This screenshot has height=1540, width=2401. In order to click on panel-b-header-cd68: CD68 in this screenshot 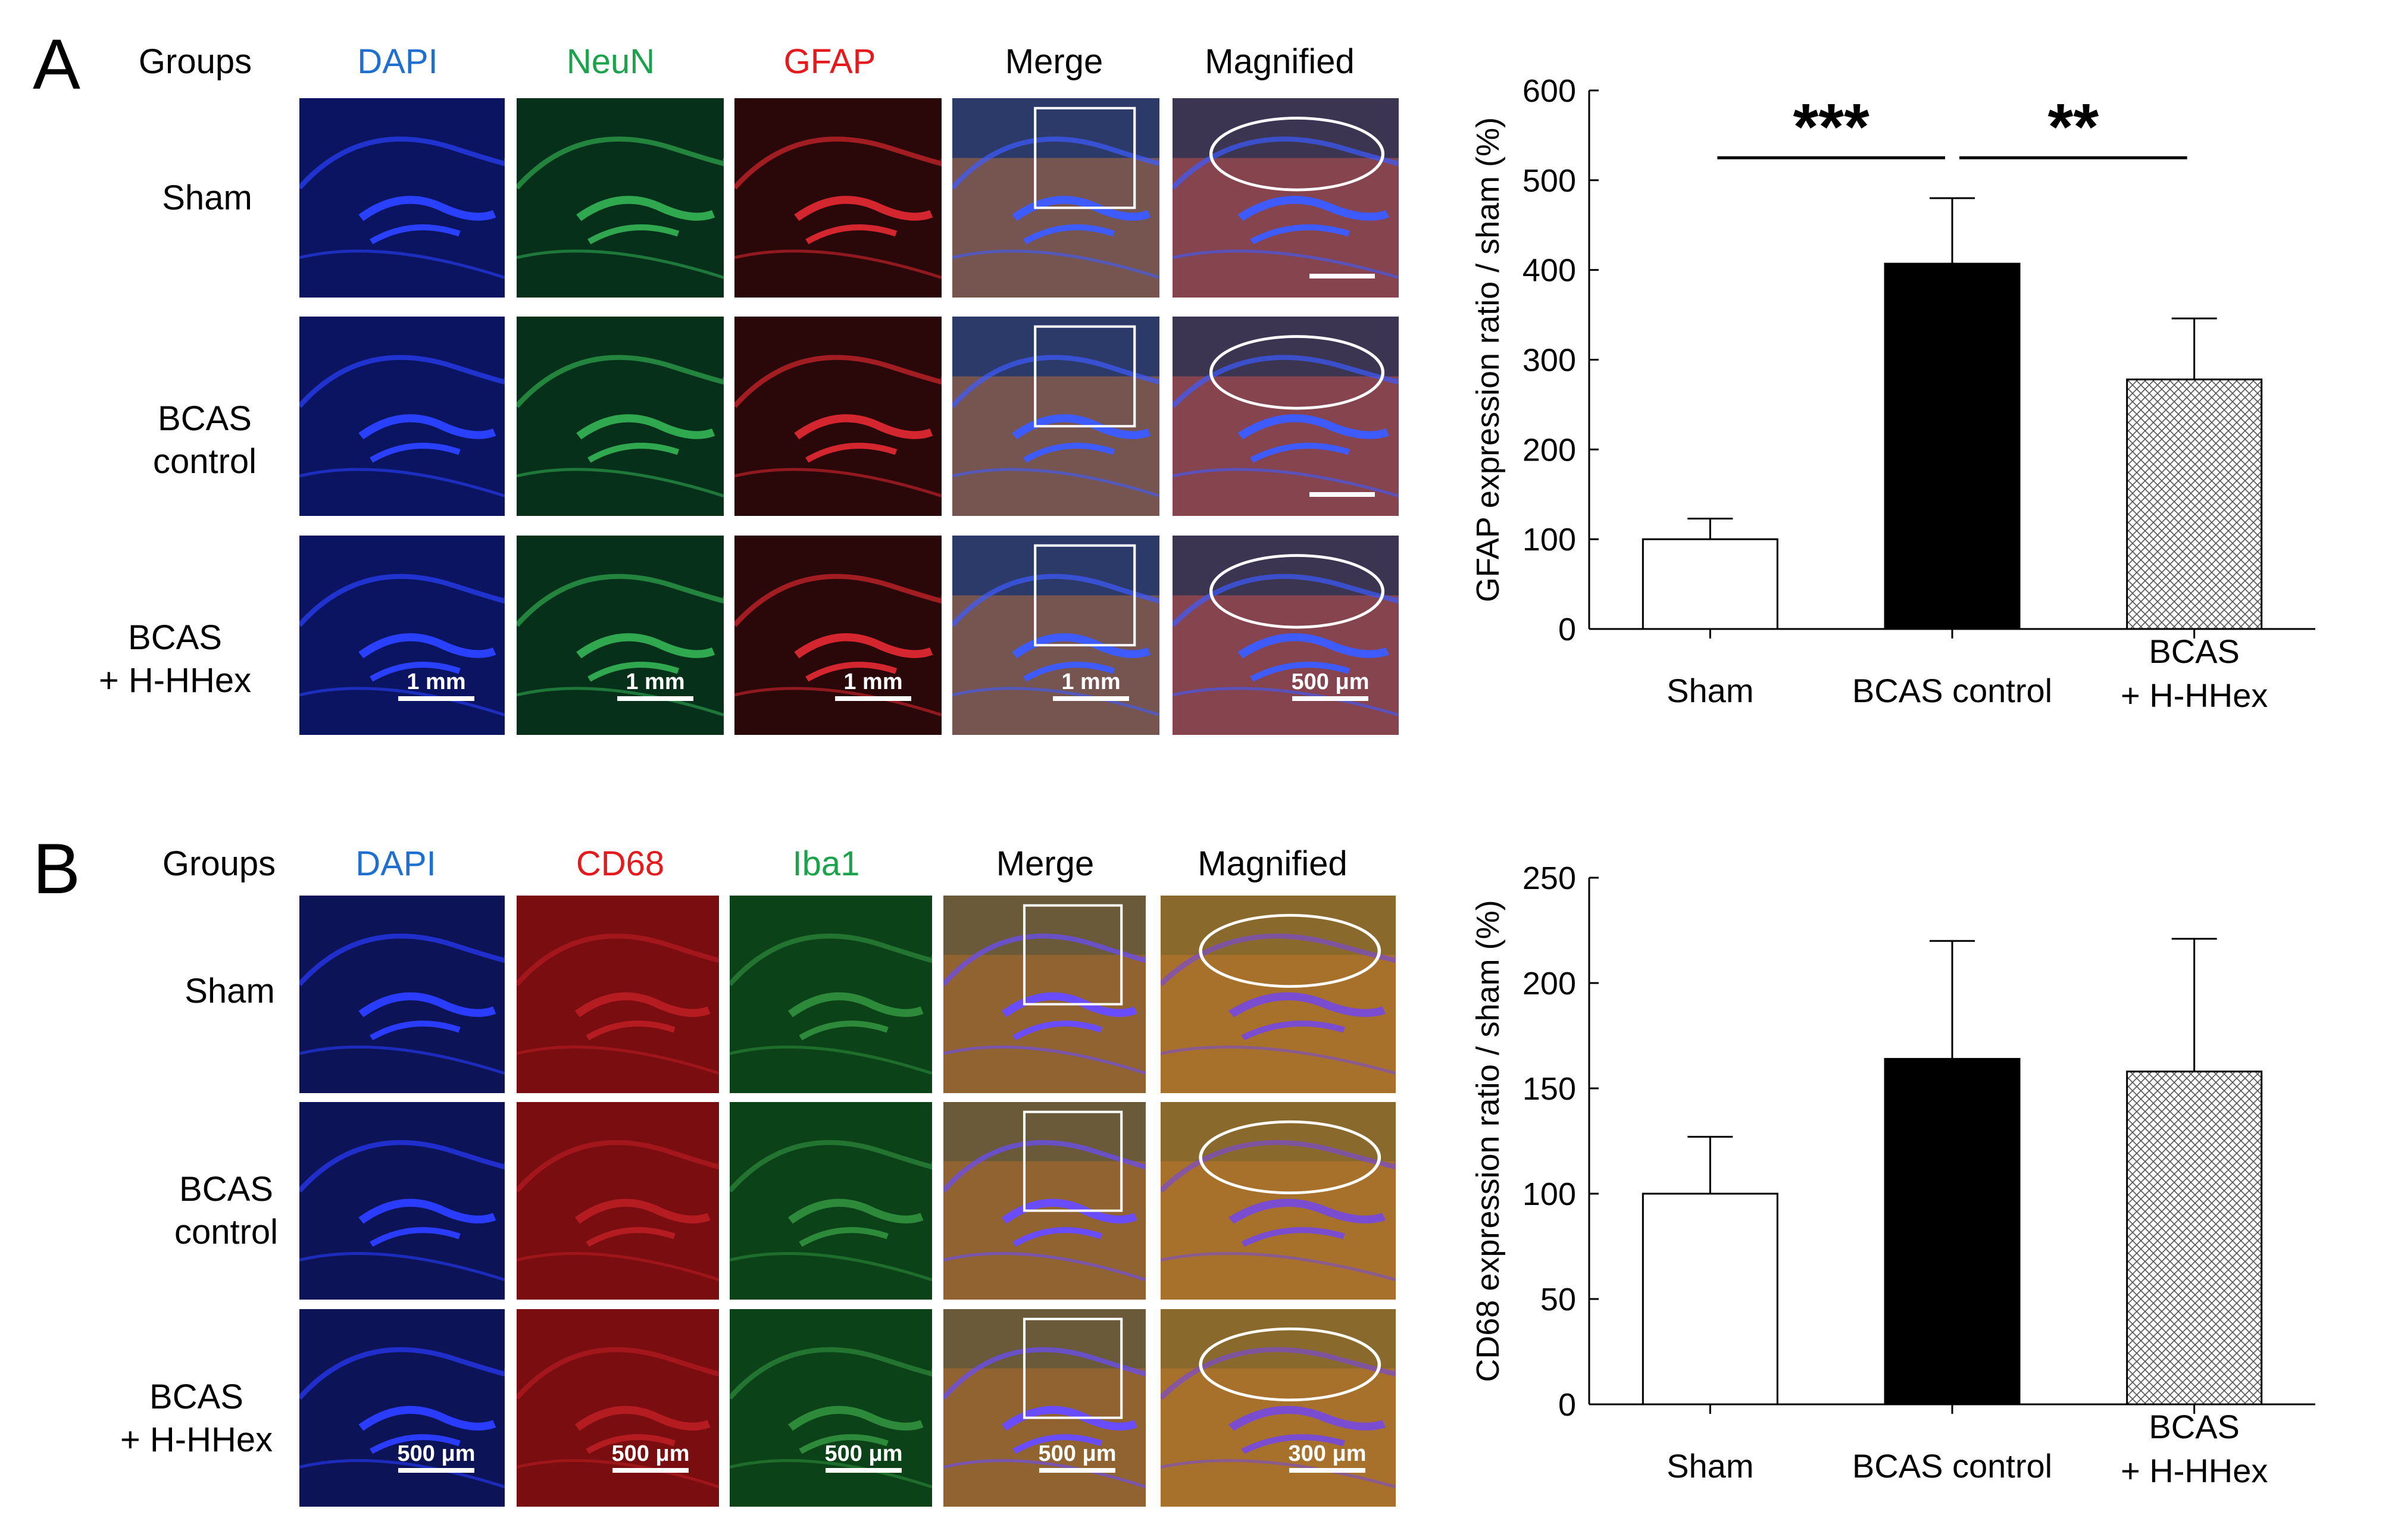, I will do `click(621, 863)`.